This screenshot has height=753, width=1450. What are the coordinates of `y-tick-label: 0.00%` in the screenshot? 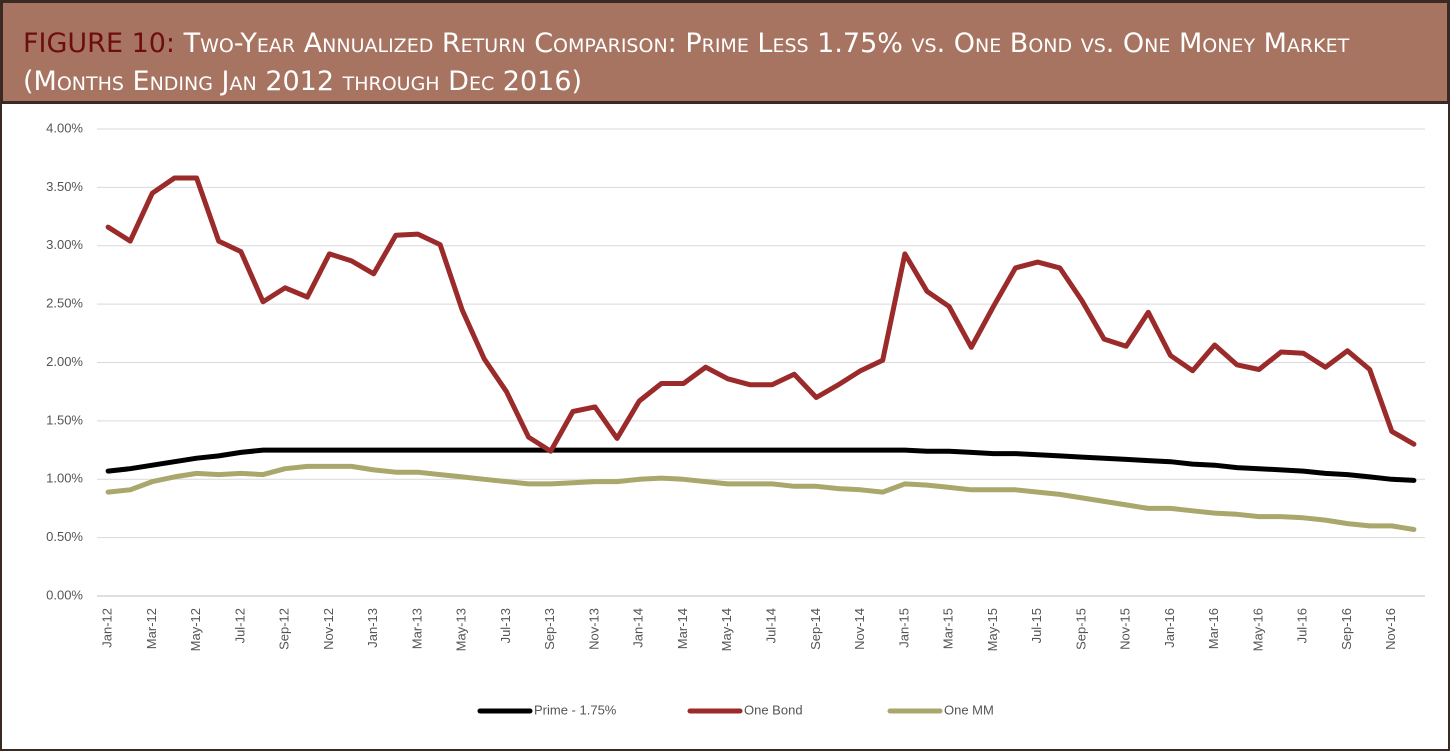 It's located at (64, 594).